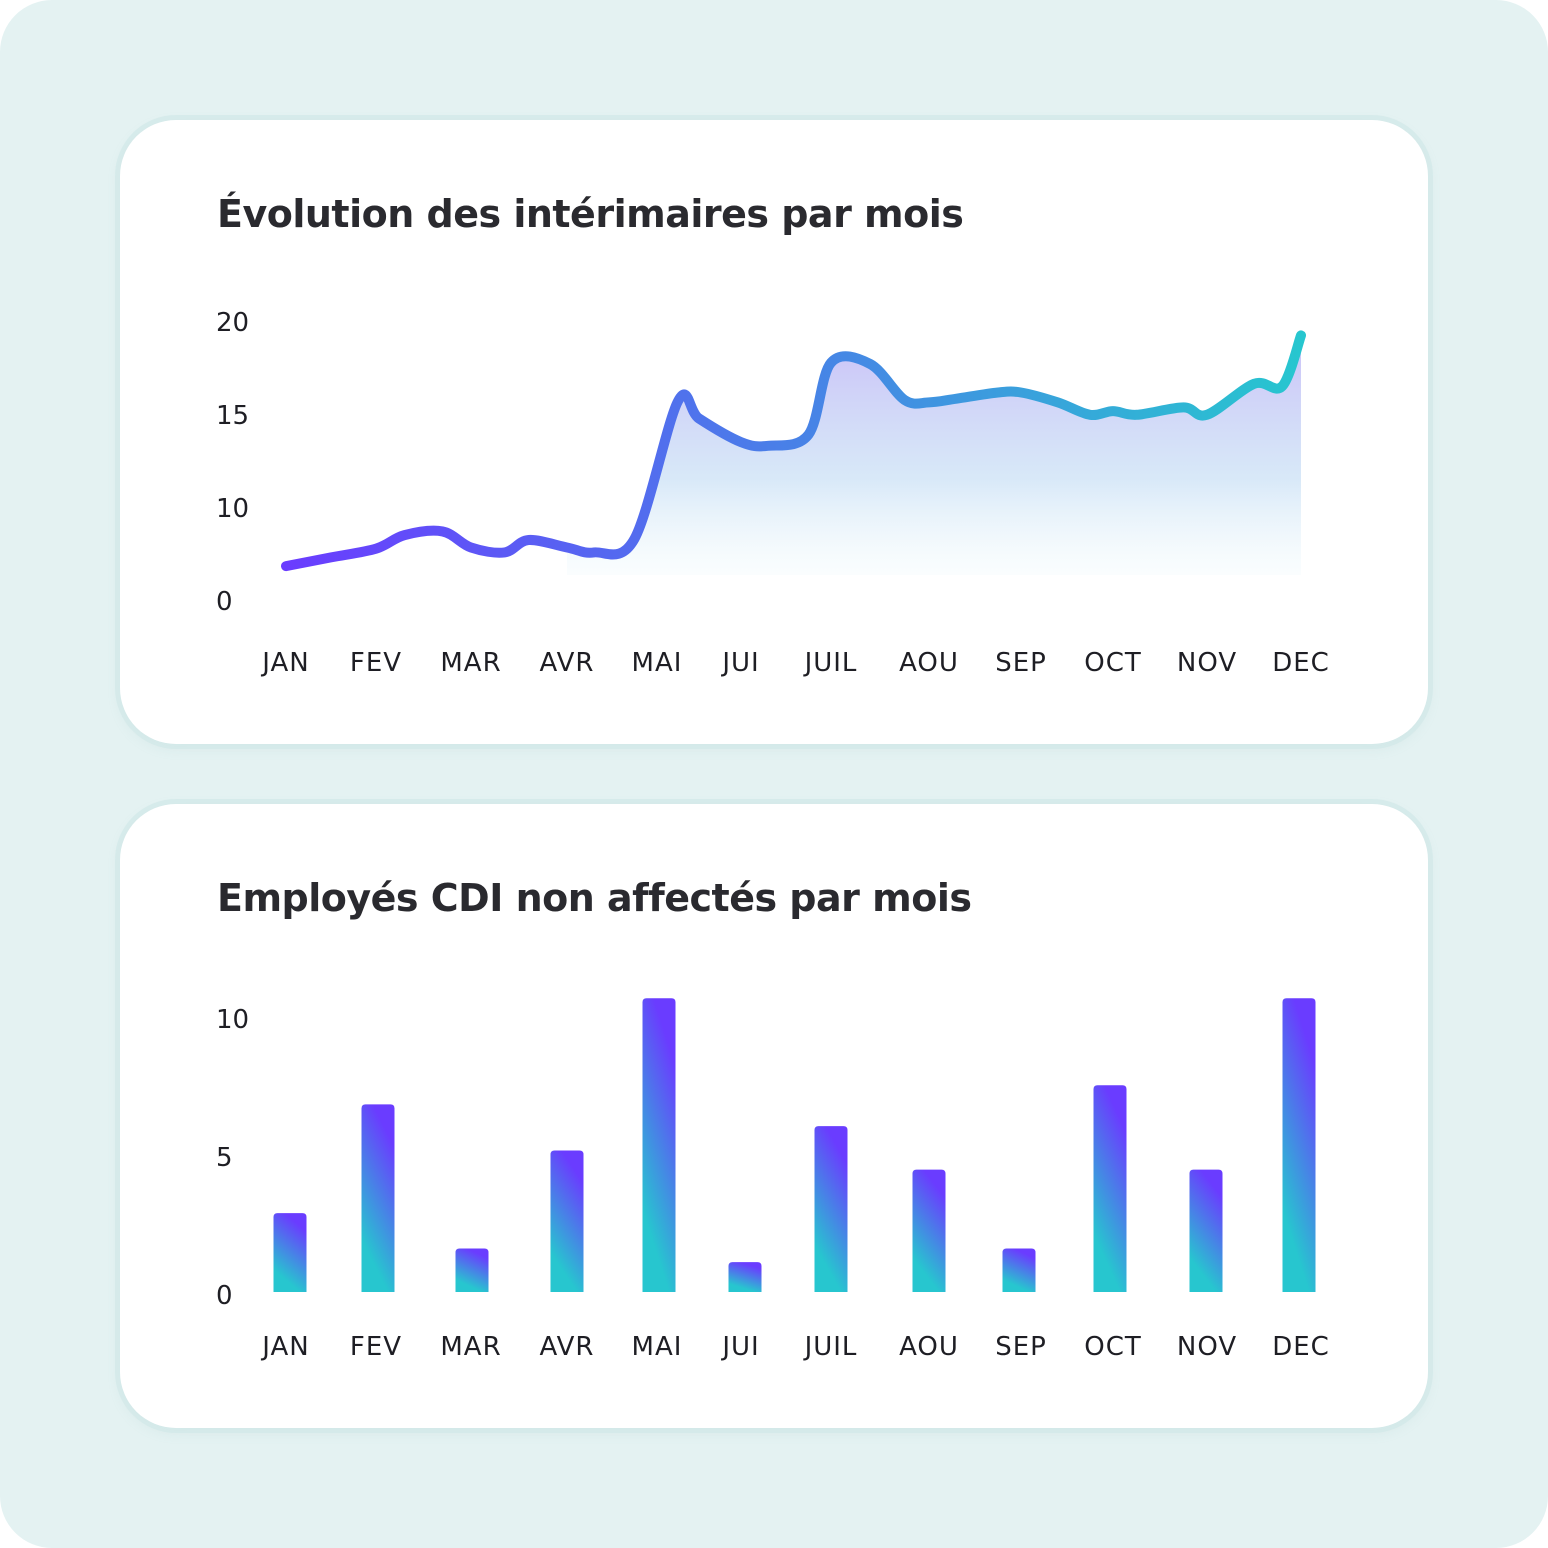 The image size is (1548, 1548). What do you see at coordinates (657, 1347) in the screenshot?
I see `bar-x-tick-label: MAI` at bounding box center [657, 1347].